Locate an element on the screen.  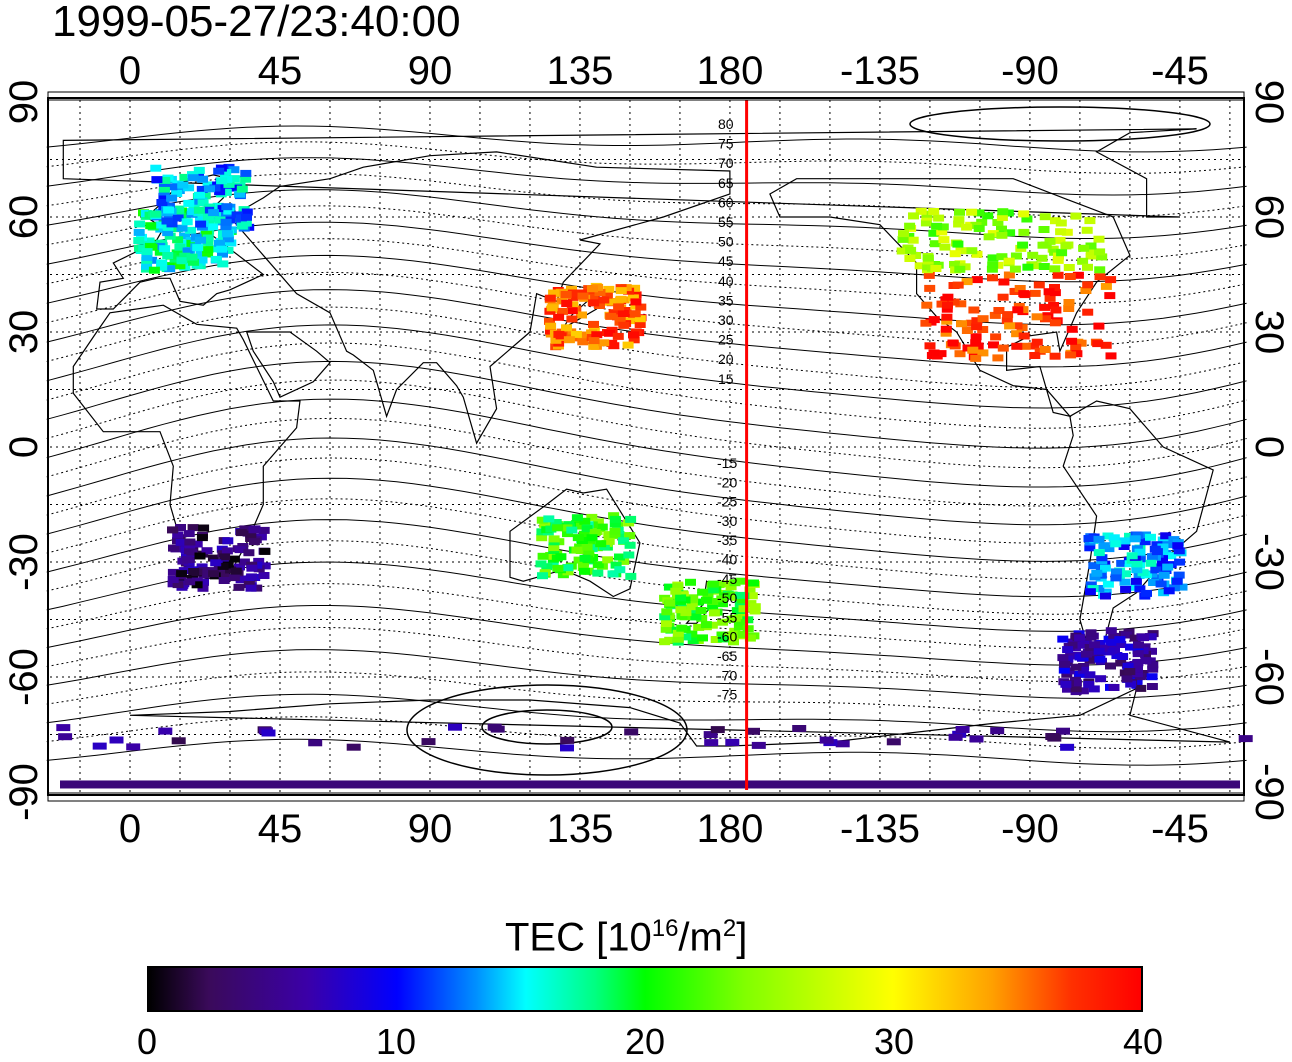
lat-tick-left: 0 is located at coordinates (24, 447).